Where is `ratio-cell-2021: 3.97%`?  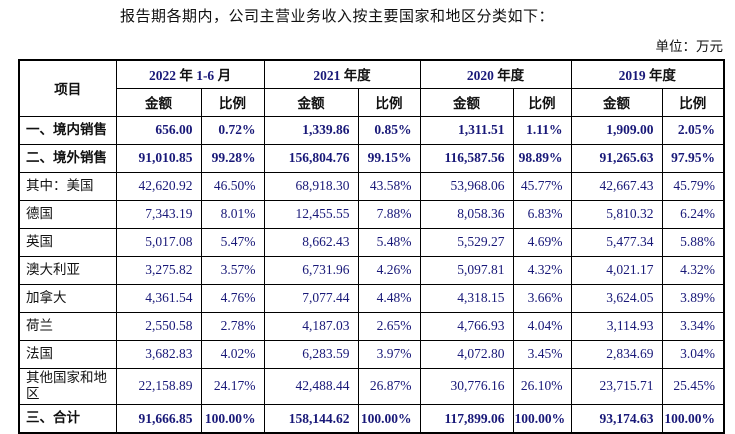 ratio-cell-2021: 3.97% is located at coordinates (389, 354).